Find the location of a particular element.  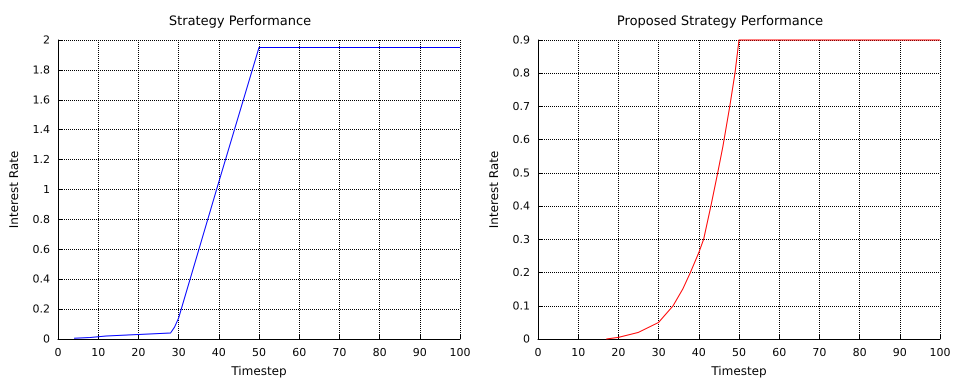

y-tick-label: 1.8 is located at coordinates (41, 69).